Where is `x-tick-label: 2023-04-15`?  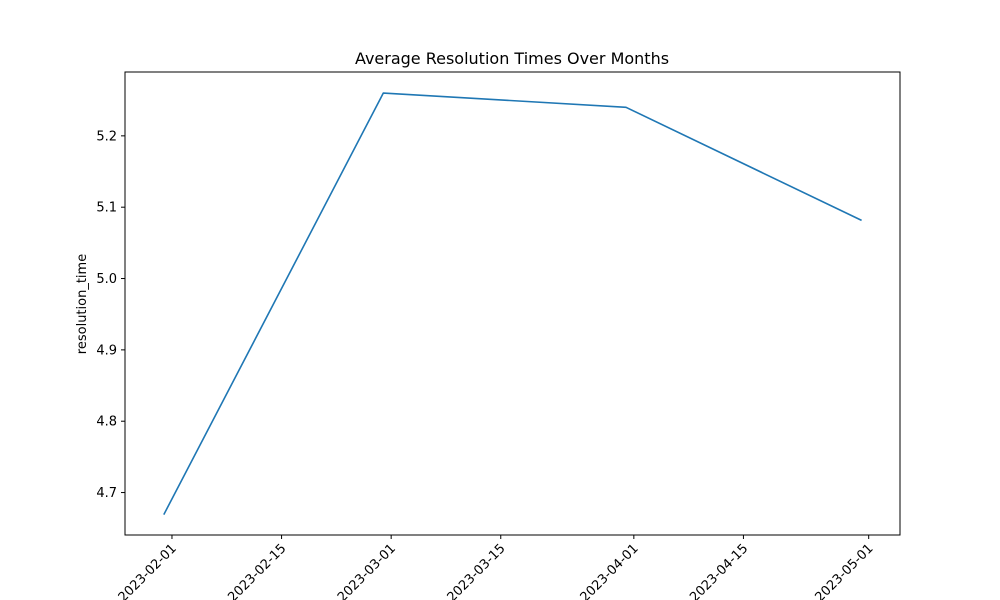
x-tick-label: 2023-04-15 is located at coordinates (719, 570).